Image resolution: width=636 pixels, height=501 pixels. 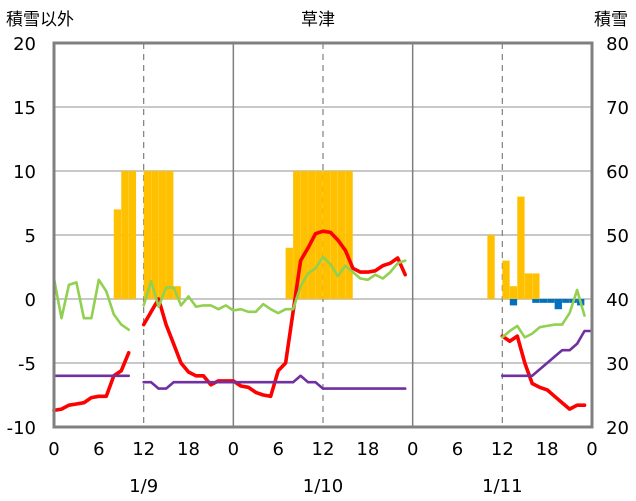 What do you see at coordinates (617, 364) in the screenshot?
I see `right-tick-label: 30` at bounding box center [617, 364].